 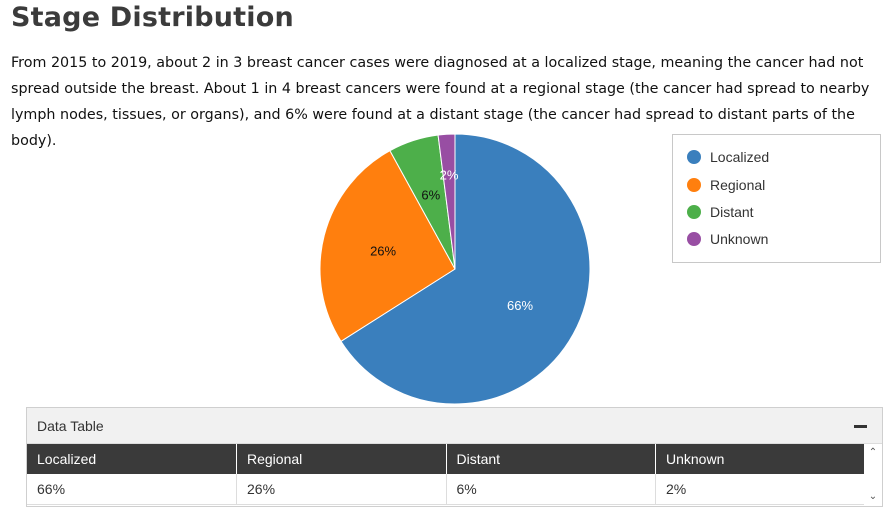 I want to click on legend-swatch-distant, so click(x=694, y=212).